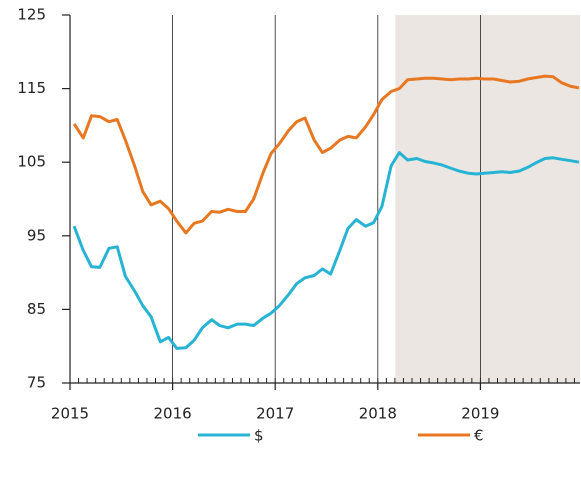  I want to click on y-tick-label: 95, so click(36, 235).